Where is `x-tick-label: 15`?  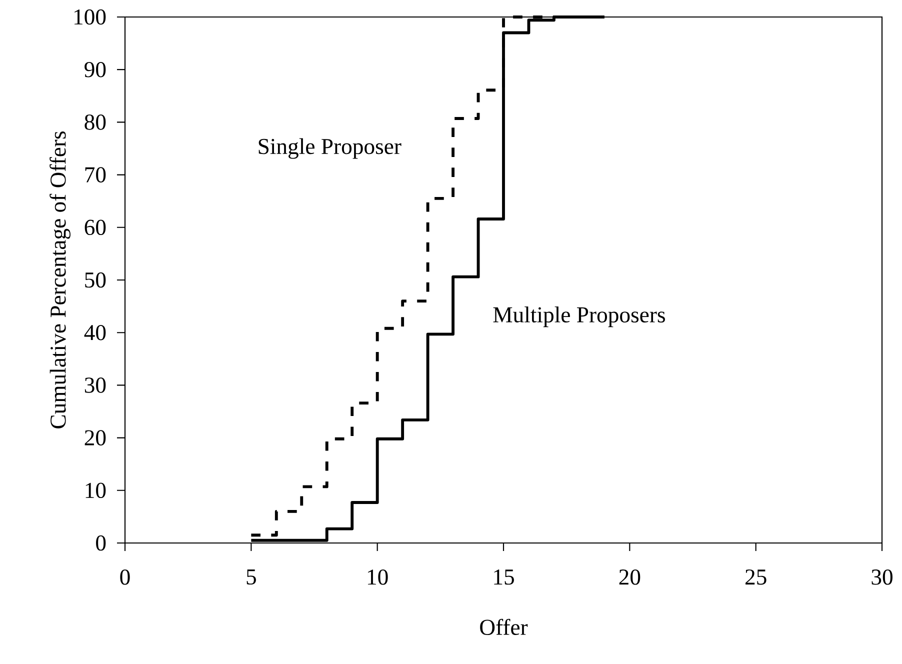 x-tick-label: 15 is located at coordinates (504, 577).